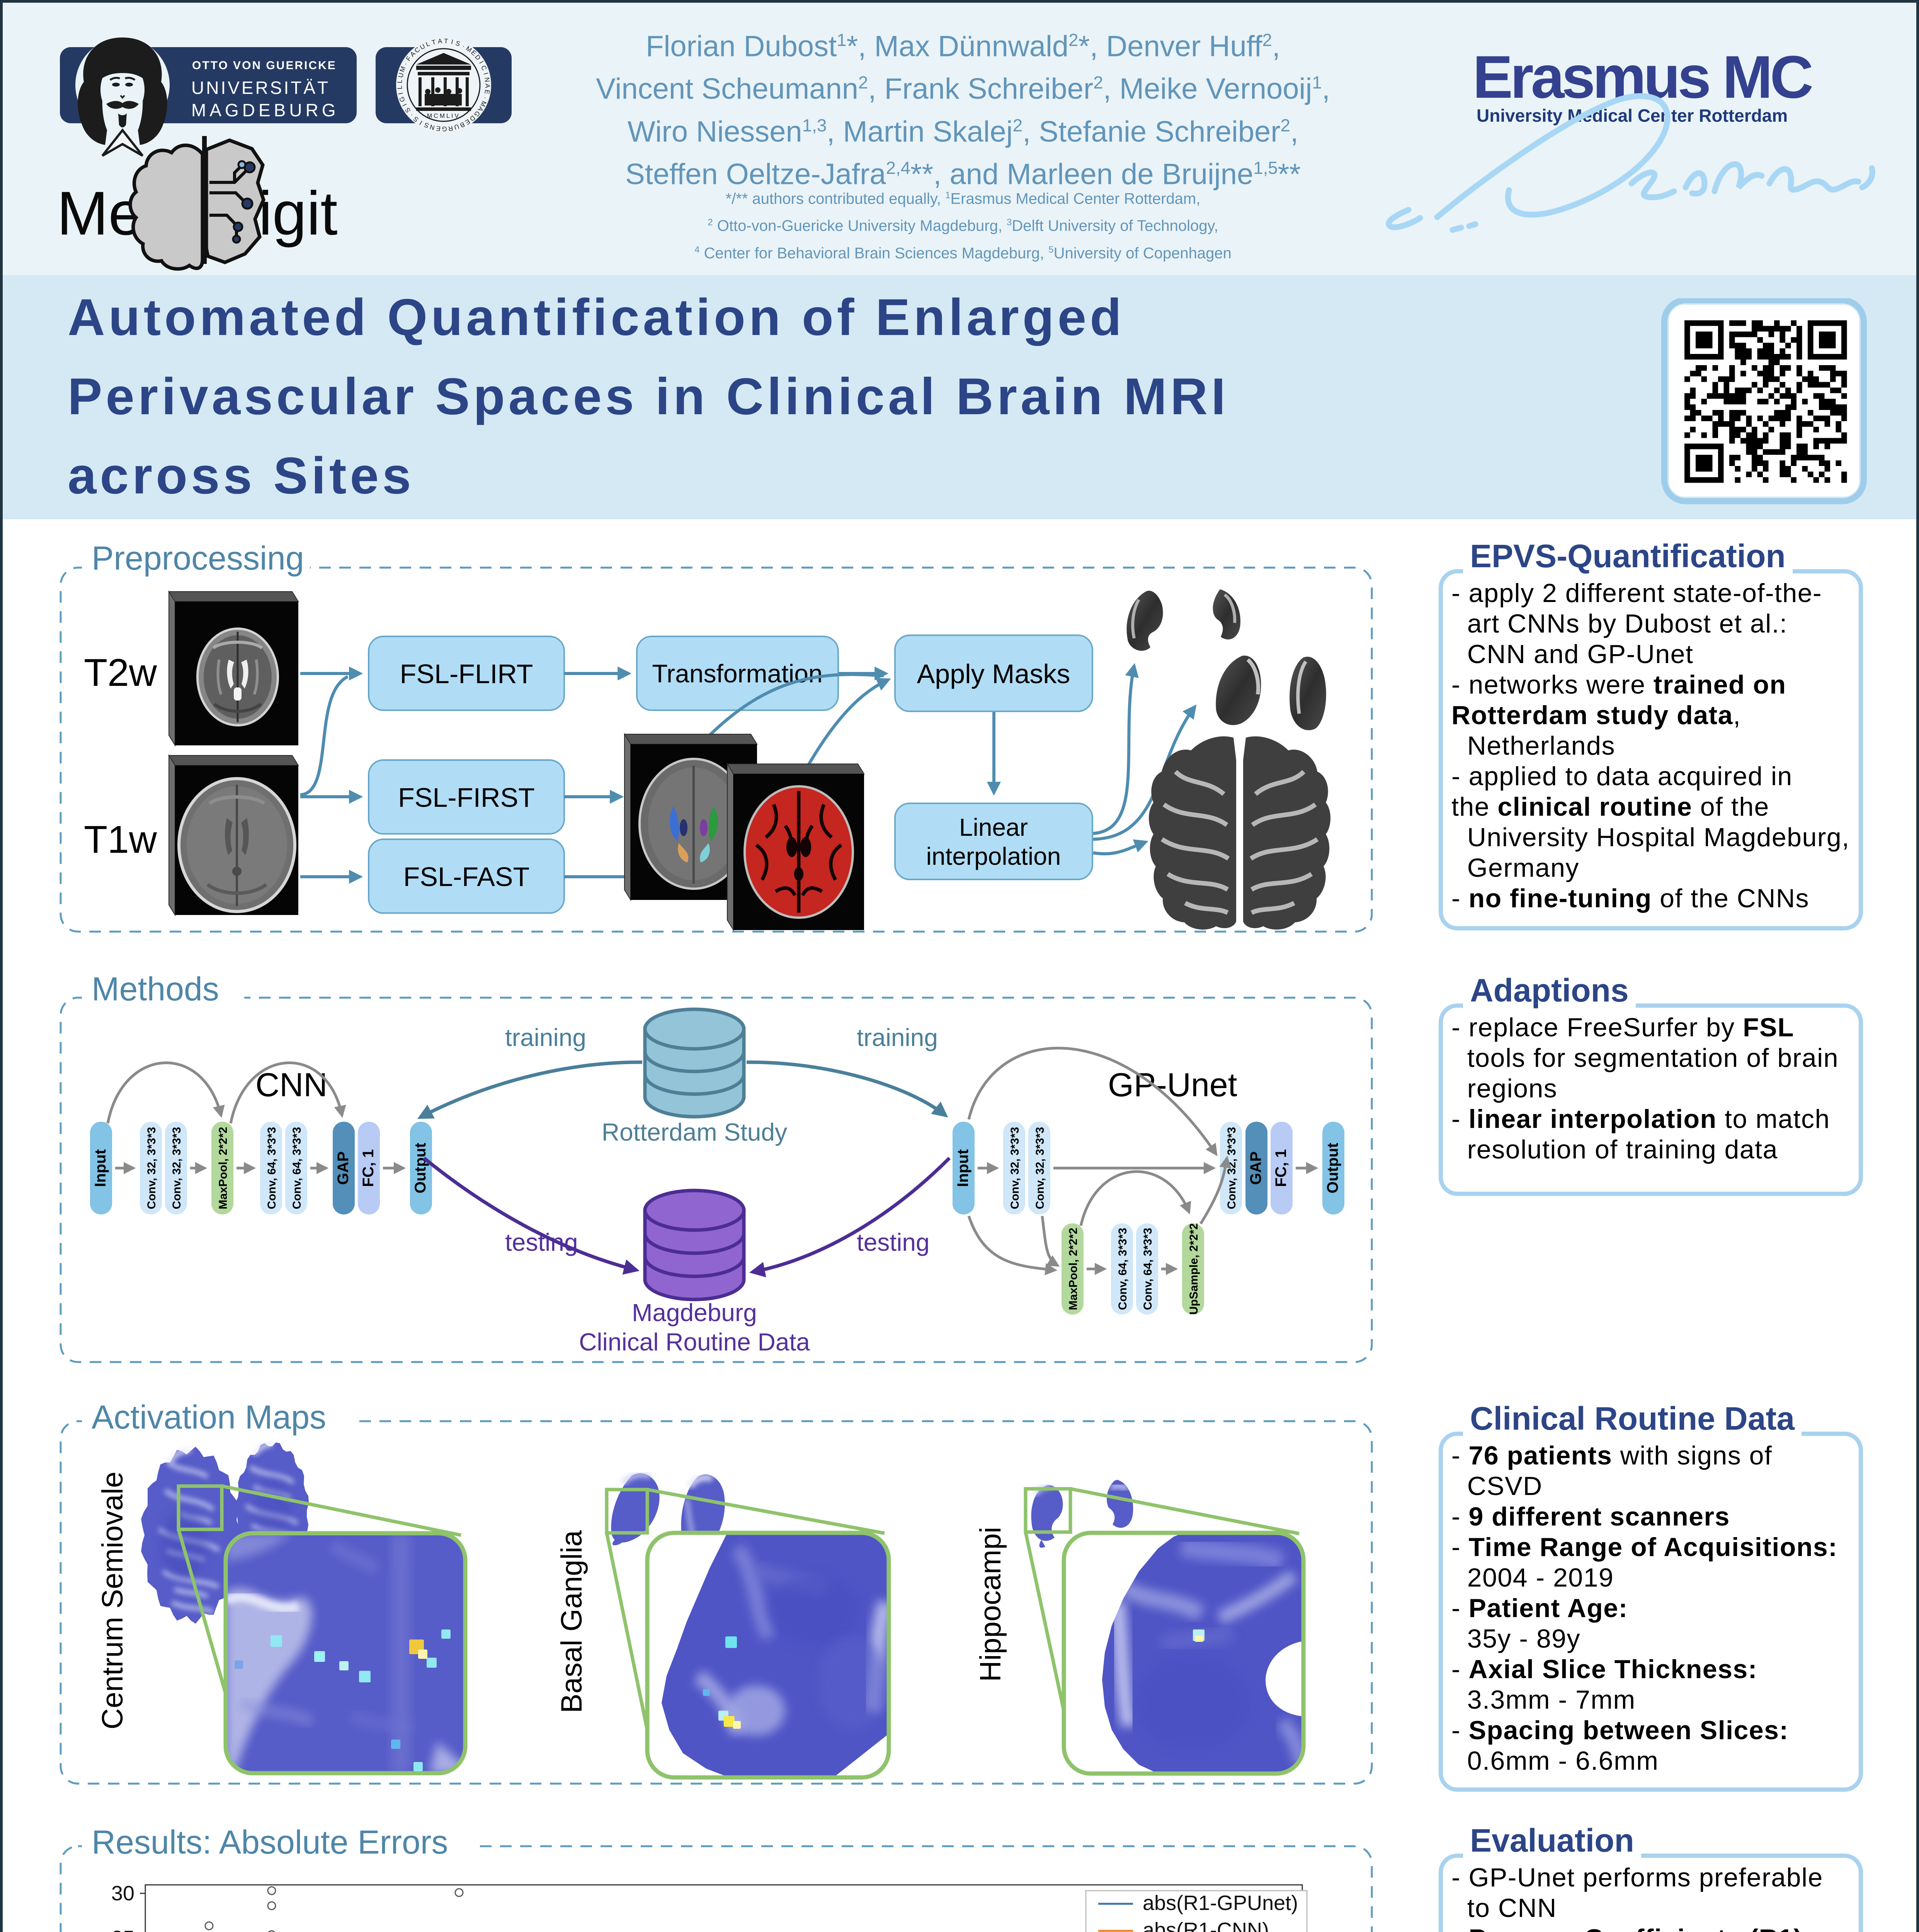  What do you see at coordinates (264, 66) in the screenshot?
I see `svg-text: OTTO VON GUERICKE` at bounding box center [264, 66].